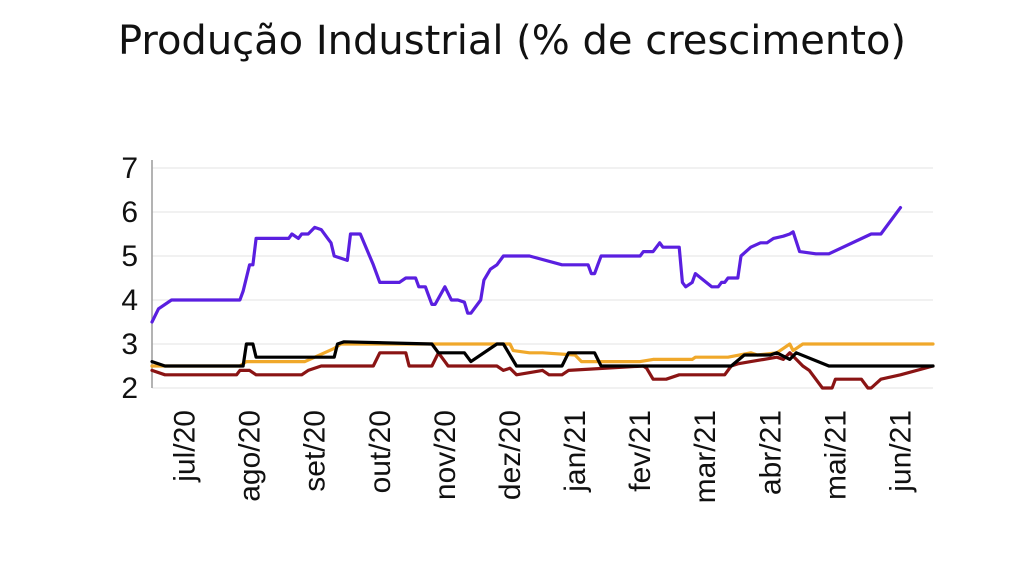 The image size is (1024, 588). Describe the element at coordinates (575, 451) in the screenshot. I see `x-tick-label: jan/21` at that location.